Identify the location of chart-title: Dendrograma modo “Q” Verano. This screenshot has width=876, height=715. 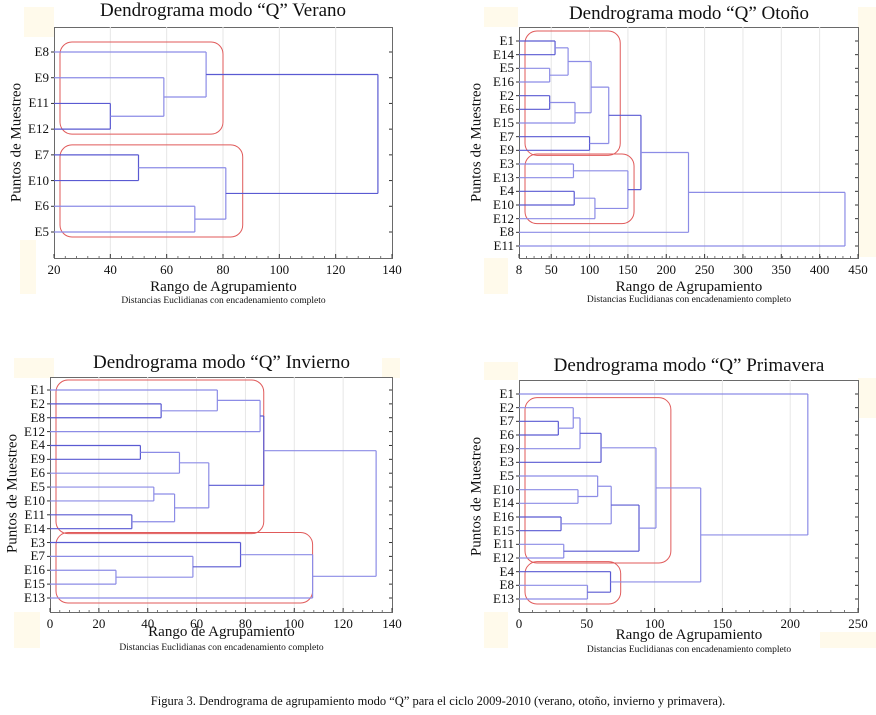
(223, 10).